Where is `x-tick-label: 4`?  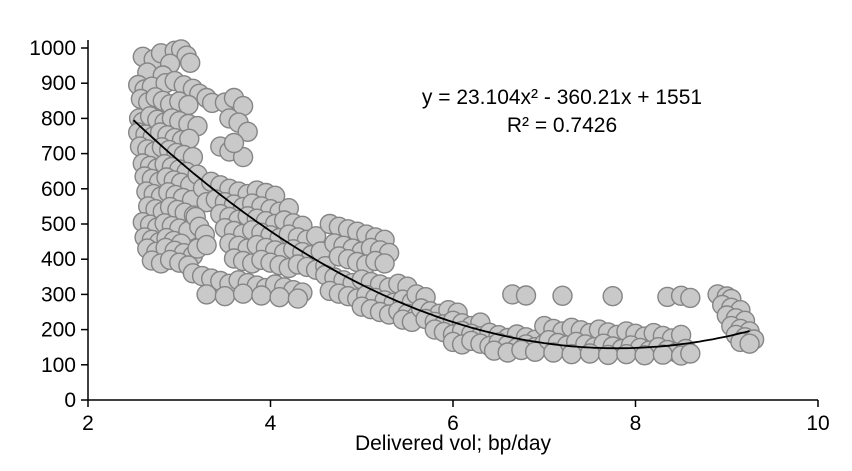
x-tick-label: 4 is located at coordinates (271, 423).